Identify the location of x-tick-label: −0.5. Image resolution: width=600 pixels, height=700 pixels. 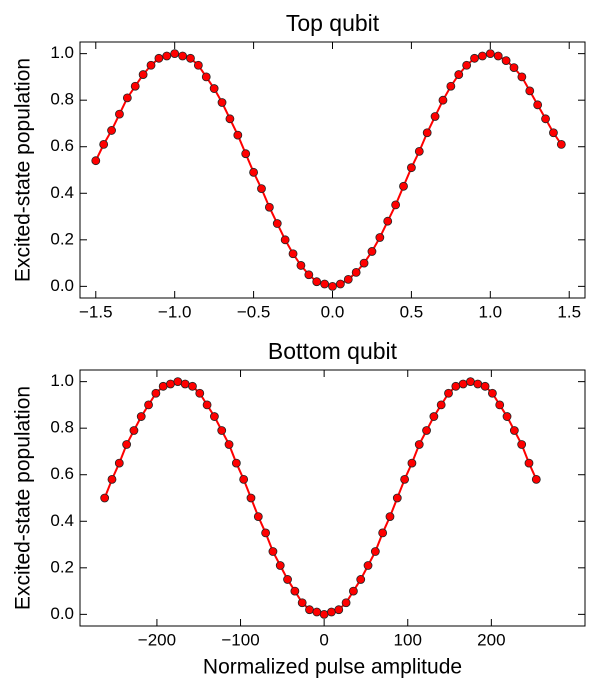
(254, 311).